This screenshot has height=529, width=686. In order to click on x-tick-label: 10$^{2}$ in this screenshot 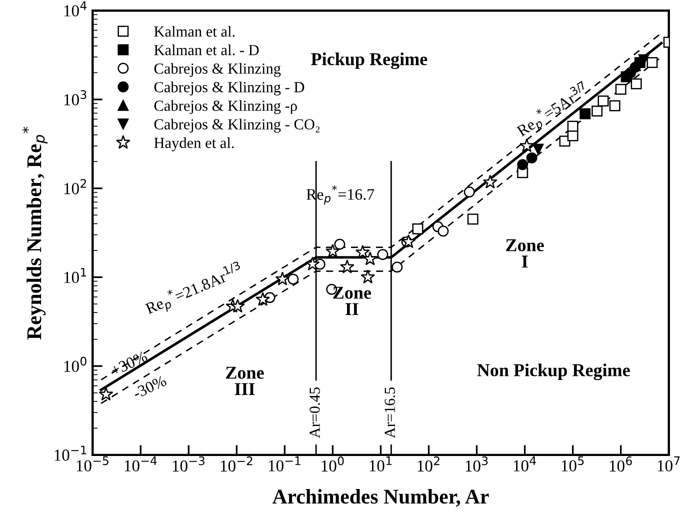, I will do `click(429, 464)`.